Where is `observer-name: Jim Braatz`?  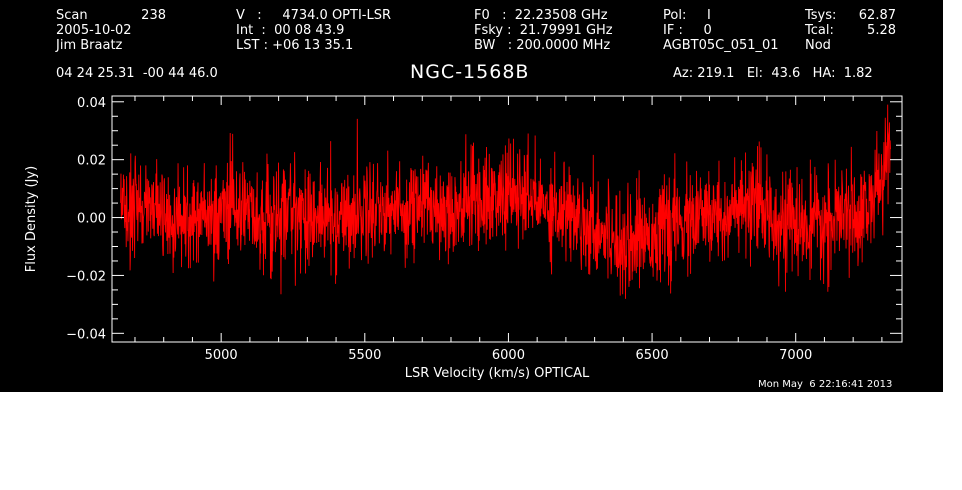 observer-name: Jim Braatz is located at coordinates (89, 45).